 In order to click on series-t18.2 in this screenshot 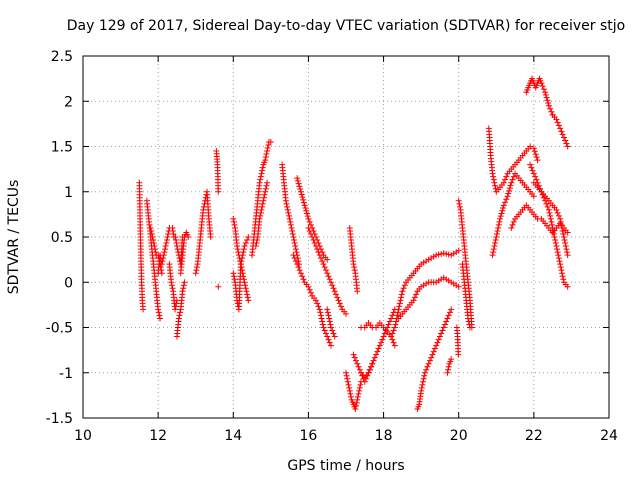, I will do `click(425, 293)`.